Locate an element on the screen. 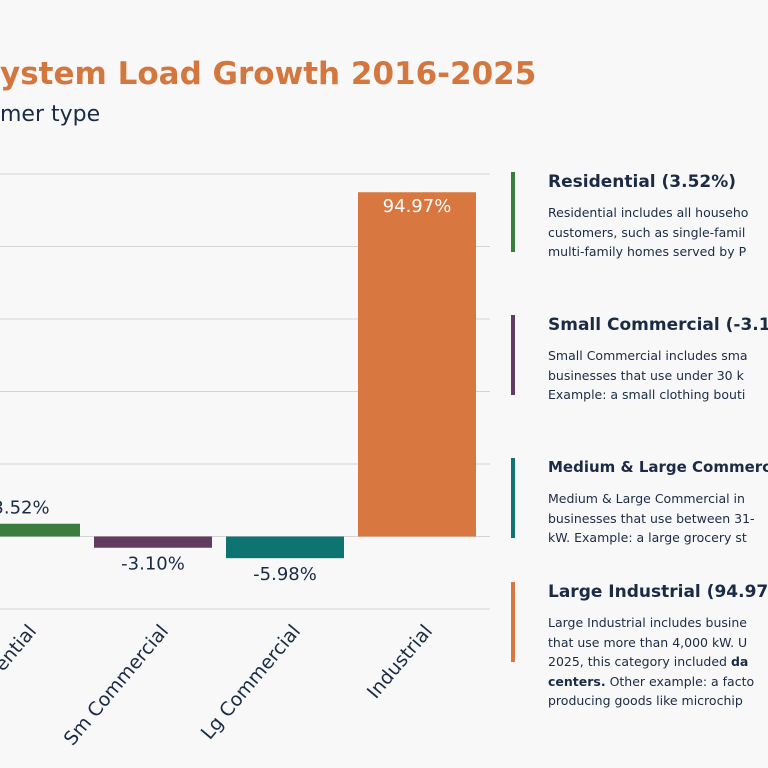  x-tick-label: Lg Commercial is located at coordinates (251, 682).